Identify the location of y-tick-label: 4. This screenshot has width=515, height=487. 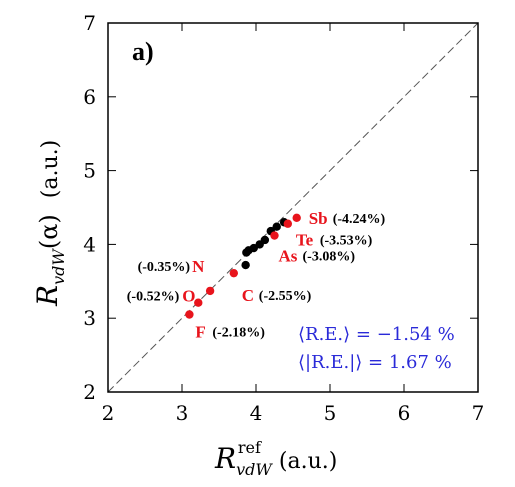
(89, 244).